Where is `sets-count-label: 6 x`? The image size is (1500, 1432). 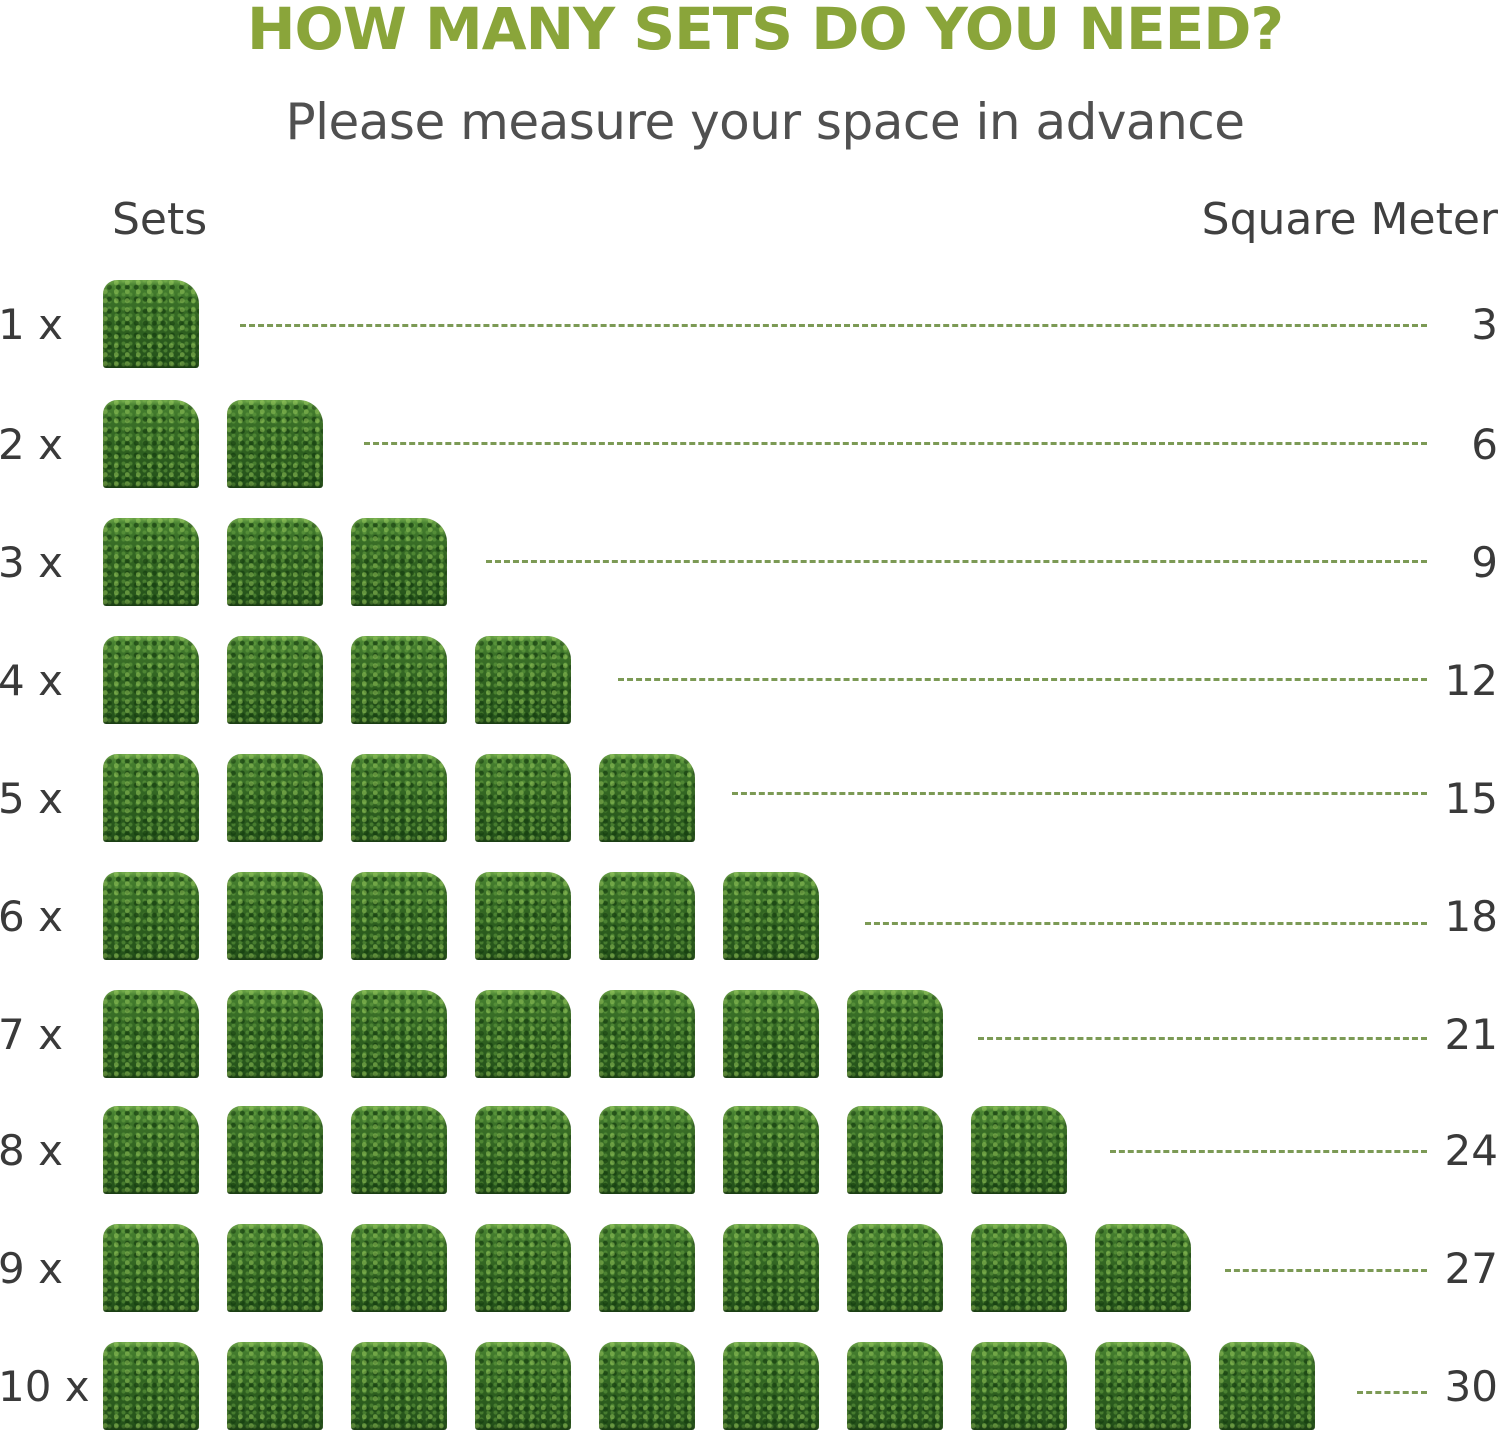 sets-count-label: 6 x is located at coordinates (31, 916).